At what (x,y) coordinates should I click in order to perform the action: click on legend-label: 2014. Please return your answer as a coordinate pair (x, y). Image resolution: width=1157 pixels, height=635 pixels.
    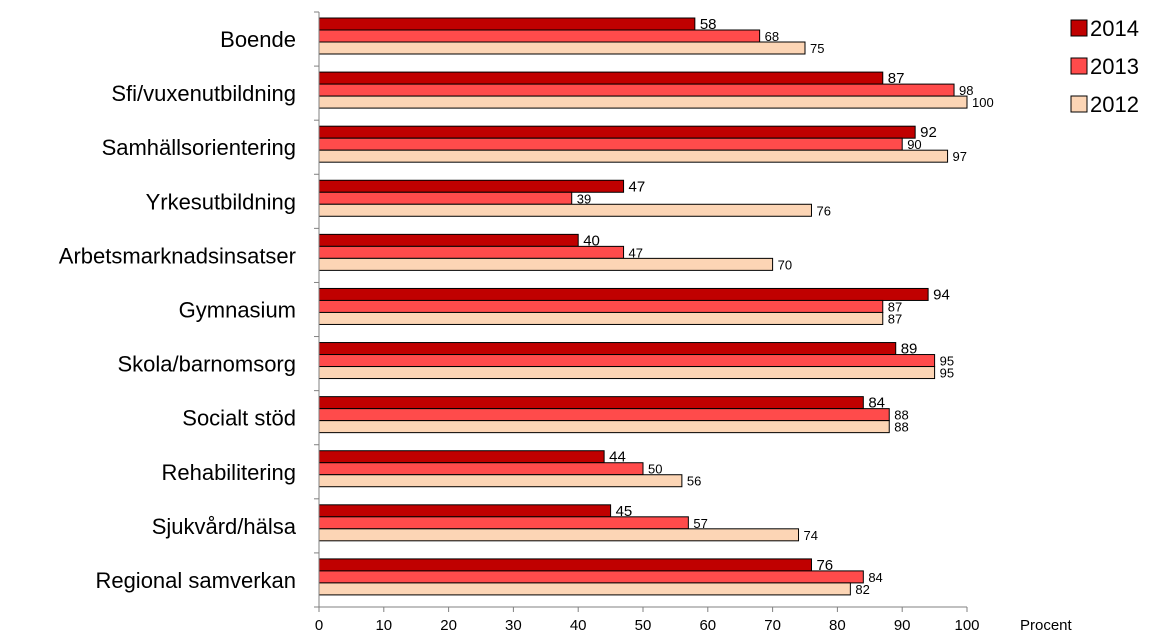
    Looking at the image, I should click on (1114, 28).